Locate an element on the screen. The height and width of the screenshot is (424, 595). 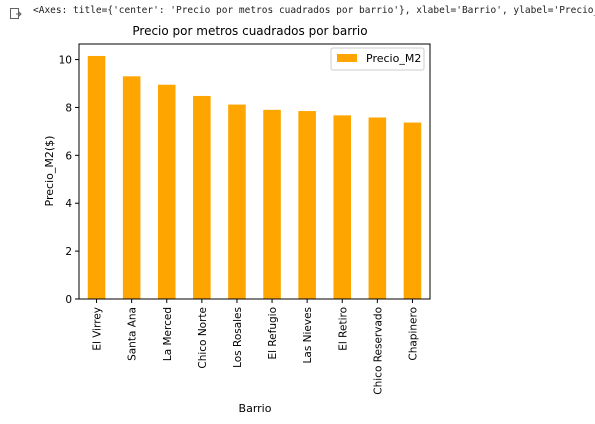
x-tick-label: El Refugio is located at coordinates (273, 333).